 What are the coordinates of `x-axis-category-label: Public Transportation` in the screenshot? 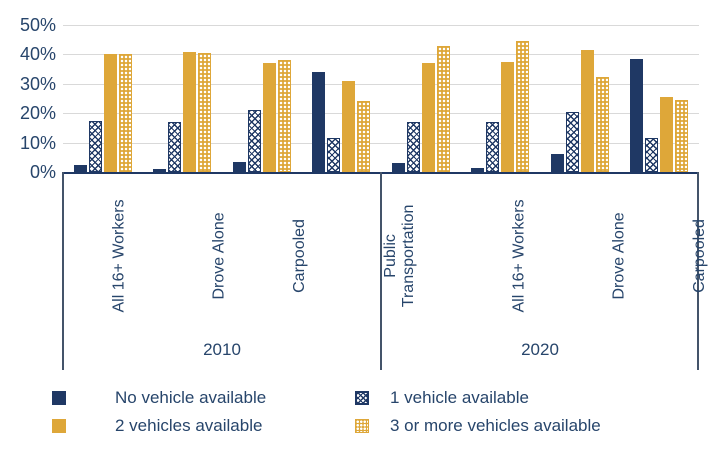 It's located at (400, 256).